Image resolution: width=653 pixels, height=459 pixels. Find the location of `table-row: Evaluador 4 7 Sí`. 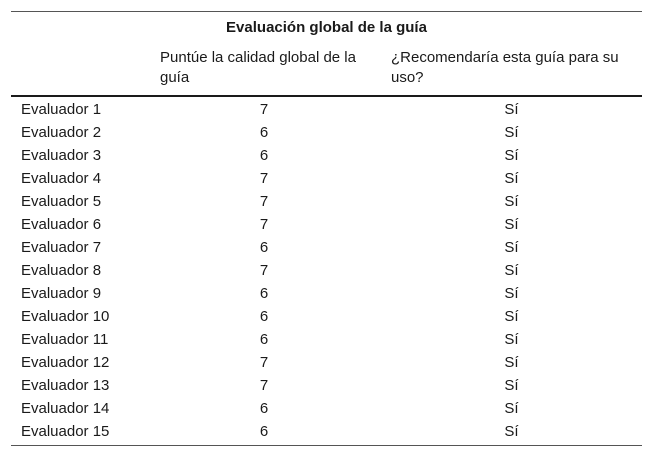

table-row: Evaluador 4 7 Sí is located at coordinates (326, 178).